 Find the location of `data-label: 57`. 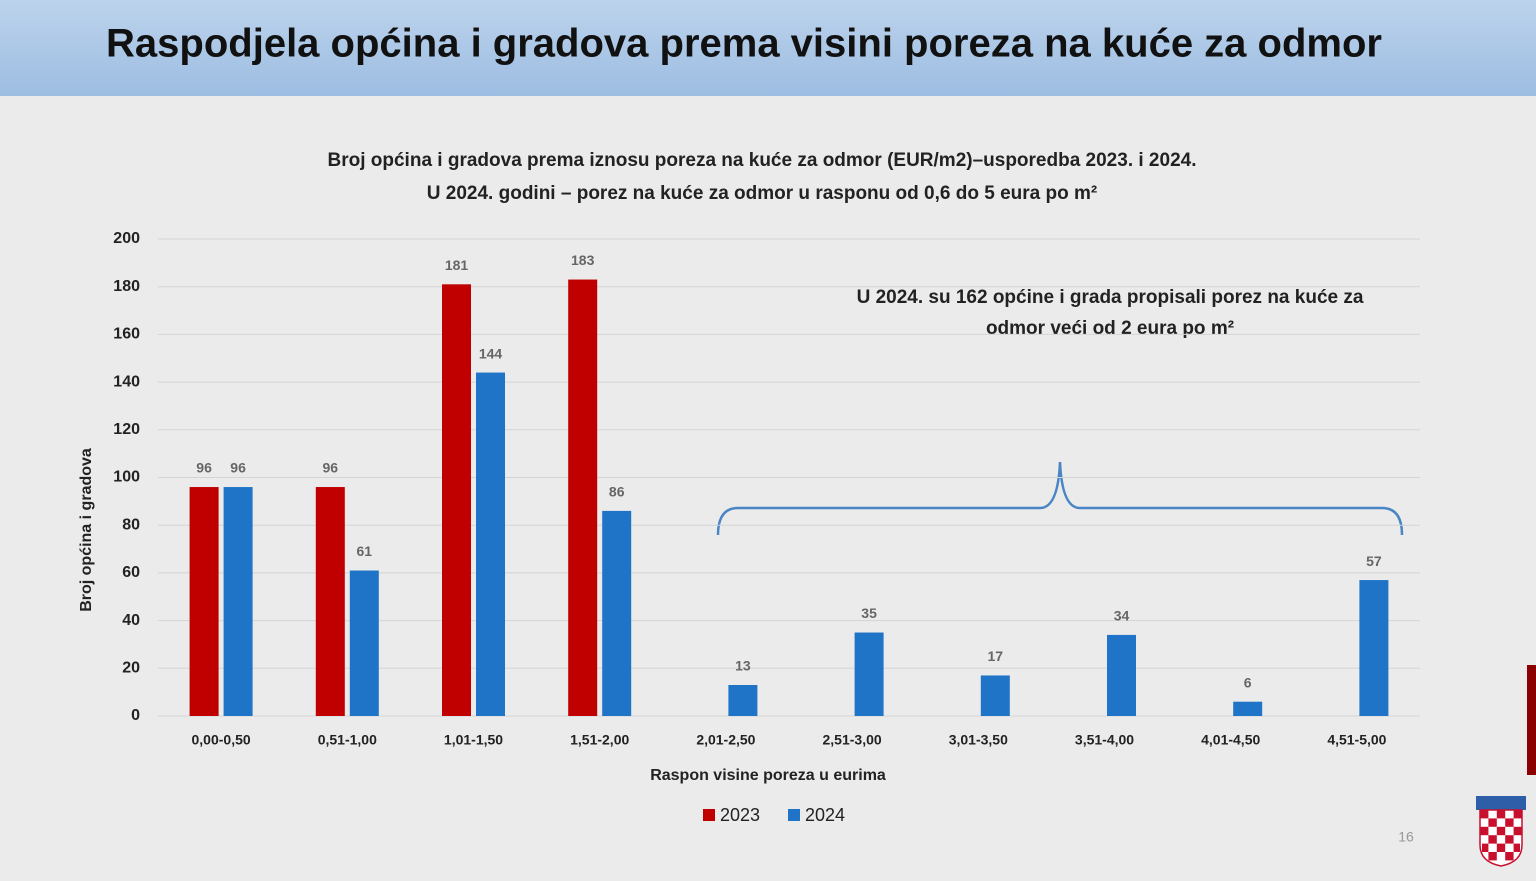

data-label: 57 is located at coordinates (1374, 561).